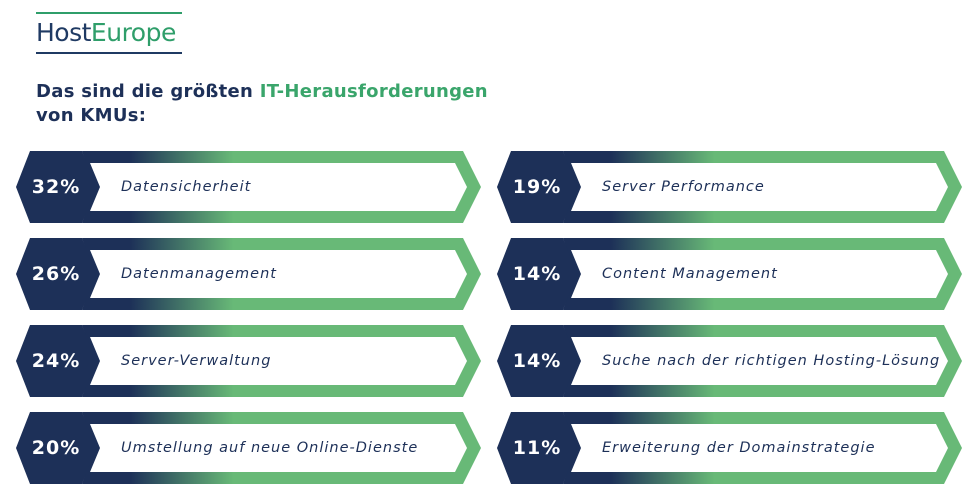  Describe the element at coordinates (109, 13) in the screenshot. I see `logo-line-top` at that location.